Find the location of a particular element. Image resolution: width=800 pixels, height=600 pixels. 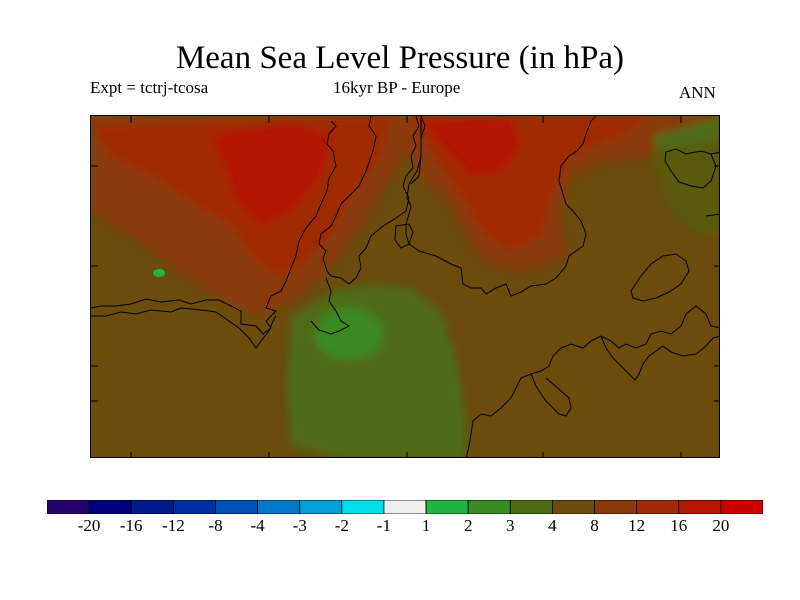

coastline-ireland is located at coordinates (184, 328).